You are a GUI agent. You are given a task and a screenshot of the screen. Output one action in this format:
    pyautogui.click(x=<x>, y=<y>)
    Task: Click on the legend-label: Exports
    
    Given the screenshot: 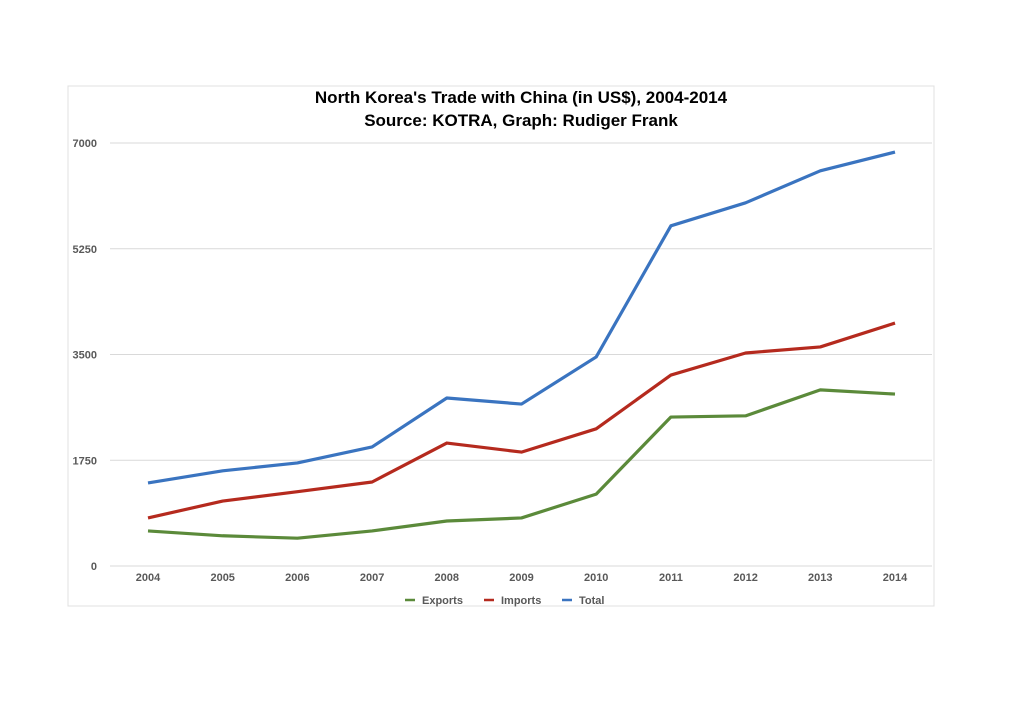 What is the action you would take?
    pyautogui.click(x=442, y=601)
    